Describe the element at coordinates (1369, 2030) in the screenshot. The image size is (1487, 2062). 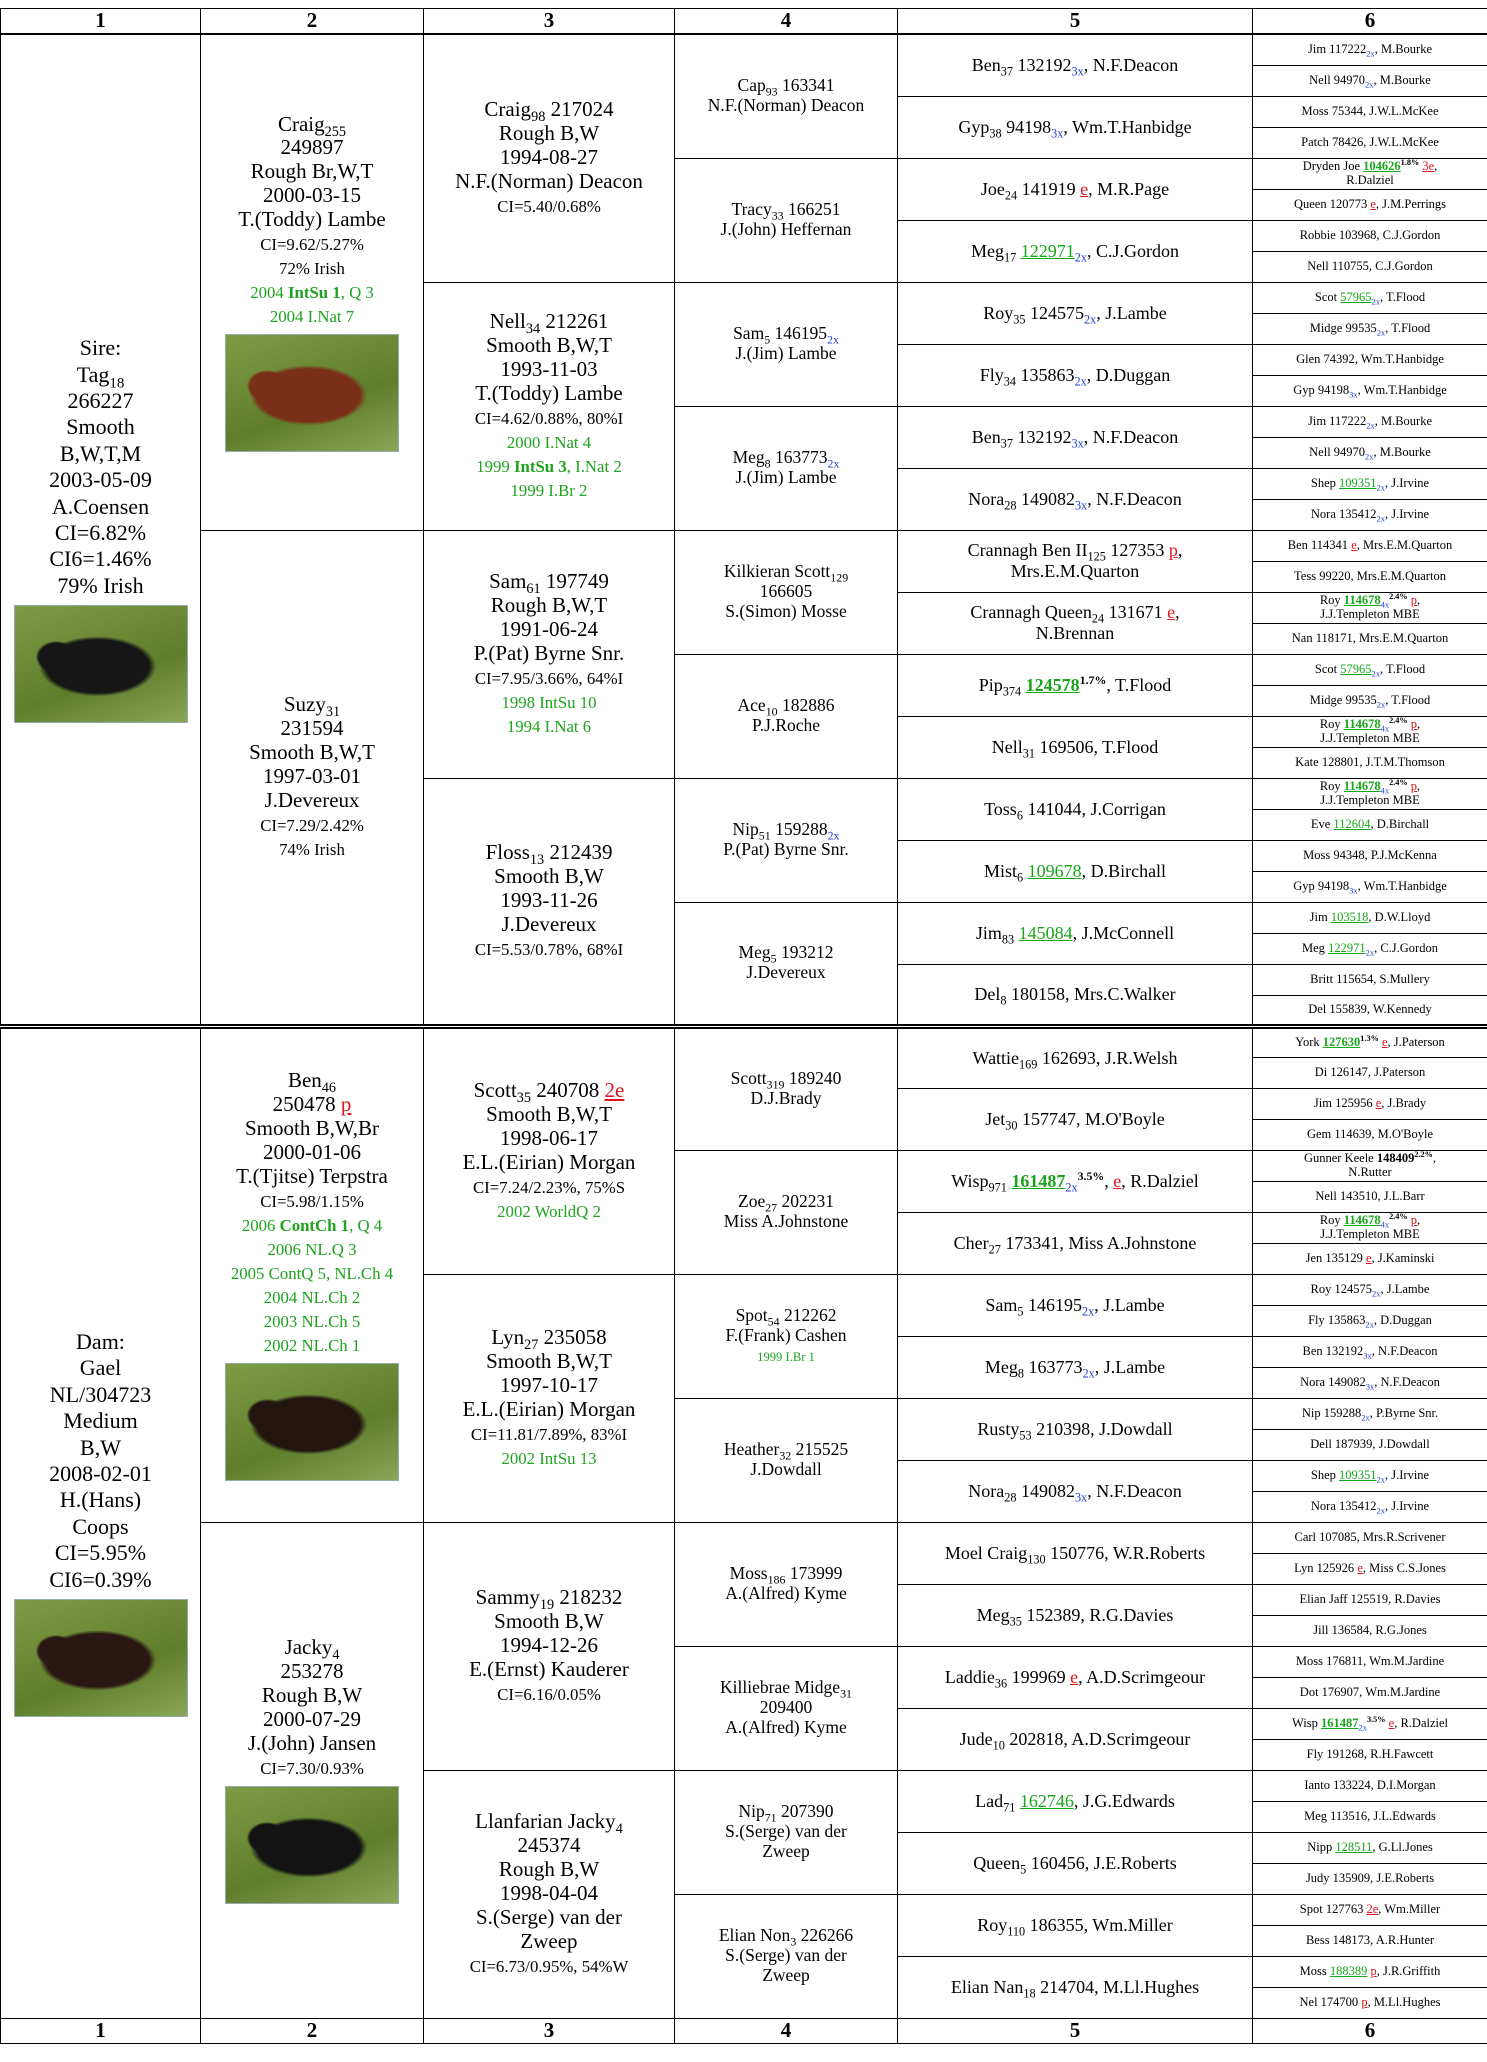
I see `column-number: 6` at that location.